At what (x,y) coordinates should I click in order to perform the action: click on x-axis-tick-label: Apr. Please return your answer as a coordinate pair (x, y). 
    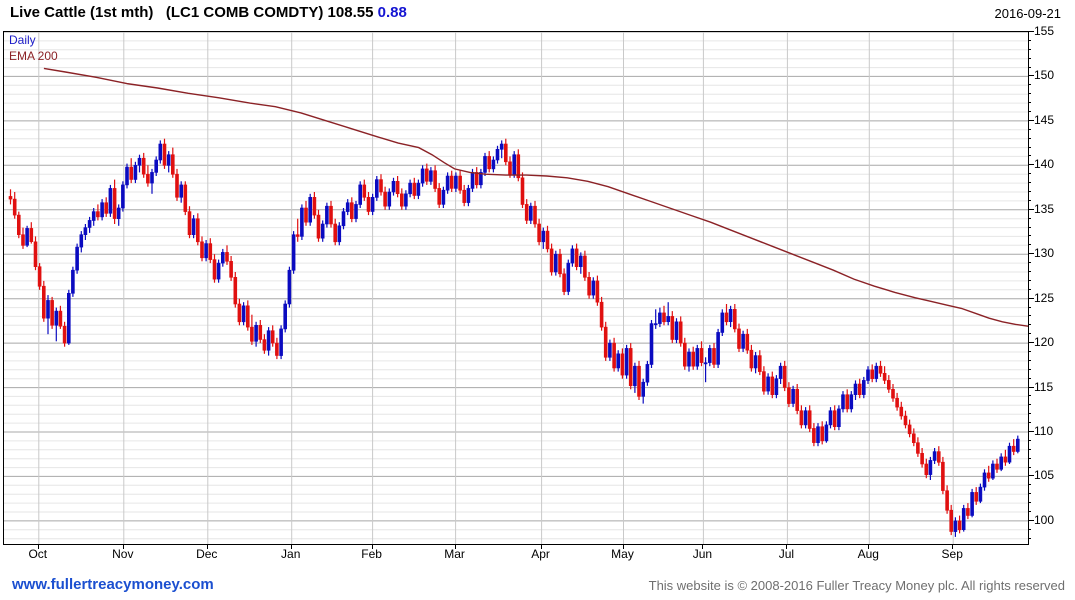
    Looking at the image, I should click on (540, 554).